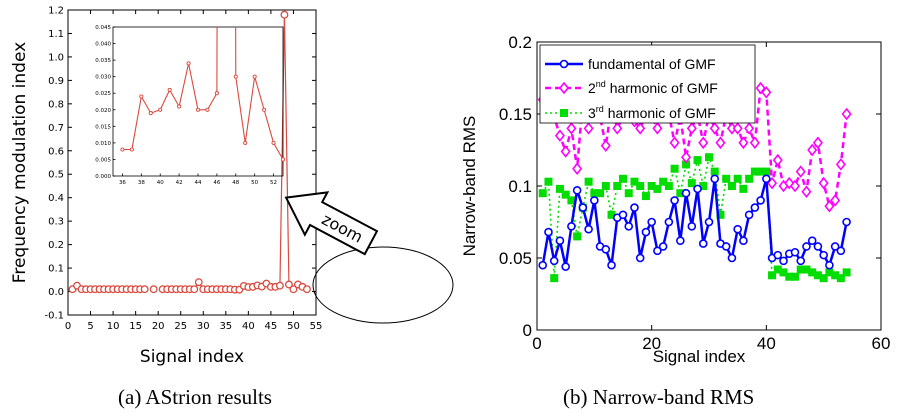  Describe the element at coordinates (515, 114) in the screenshot. I see `y-tick-label-b: 0.15` at that location.